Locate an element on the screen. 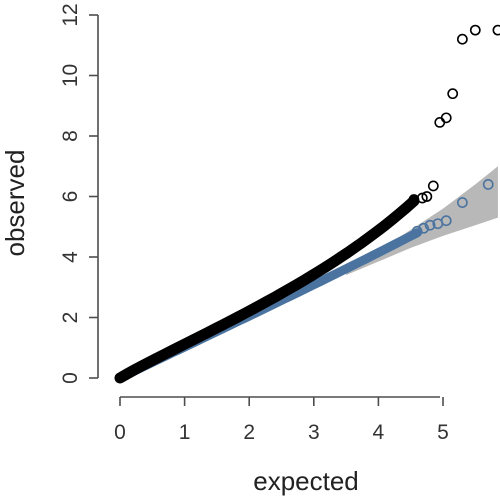  y-axis-title: observed is located at coordinates (15, 203).